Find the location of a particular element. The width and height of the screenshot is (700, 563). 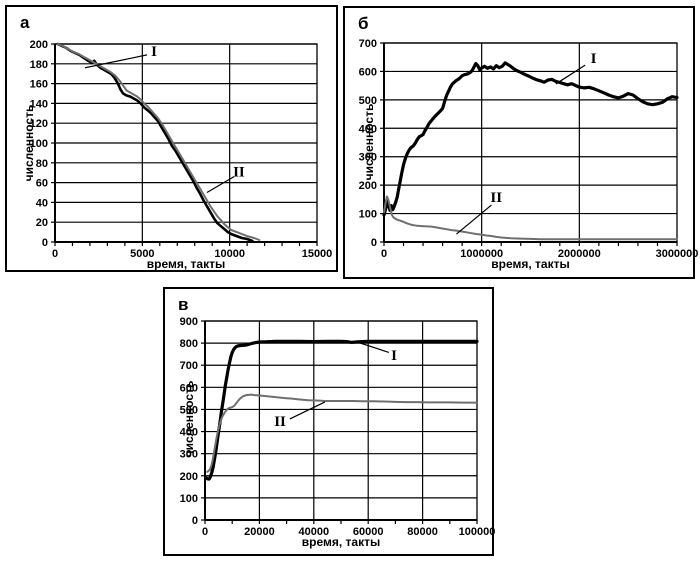

plot-border is located at coordinates (341, 420).